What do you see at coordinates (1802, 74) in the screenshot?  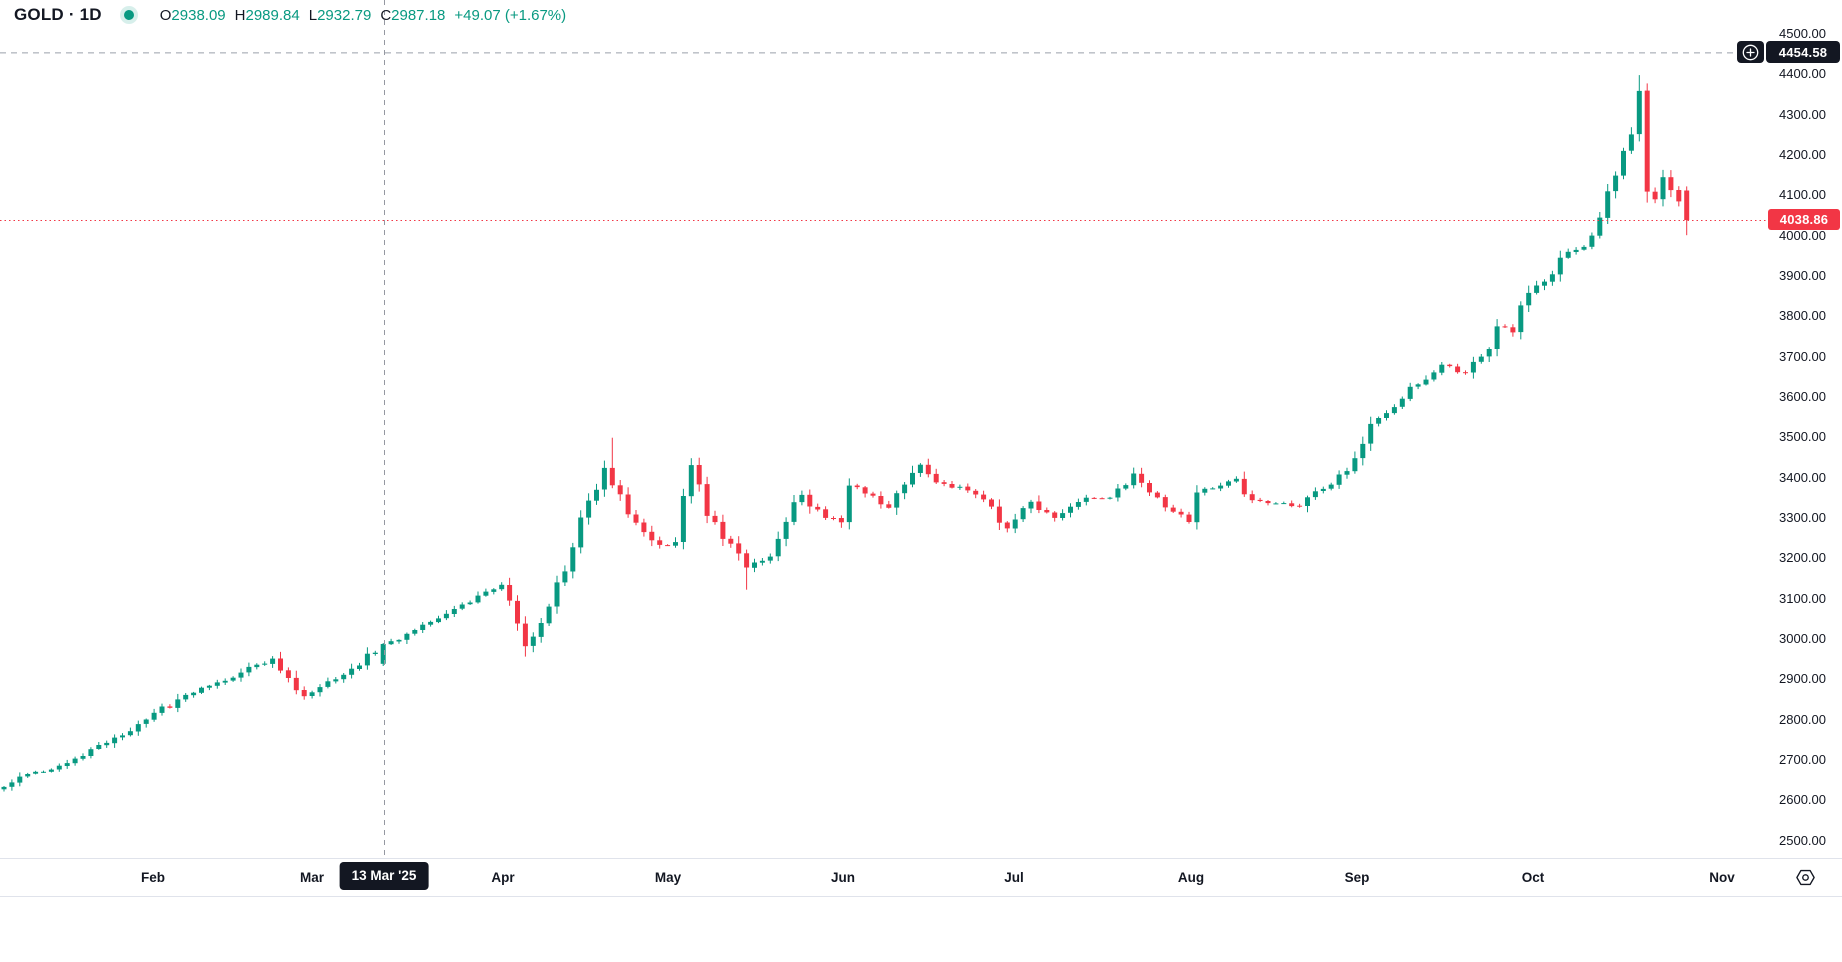 I see `price-tick-label: 4400.00` at bounding box center [1802, 74].